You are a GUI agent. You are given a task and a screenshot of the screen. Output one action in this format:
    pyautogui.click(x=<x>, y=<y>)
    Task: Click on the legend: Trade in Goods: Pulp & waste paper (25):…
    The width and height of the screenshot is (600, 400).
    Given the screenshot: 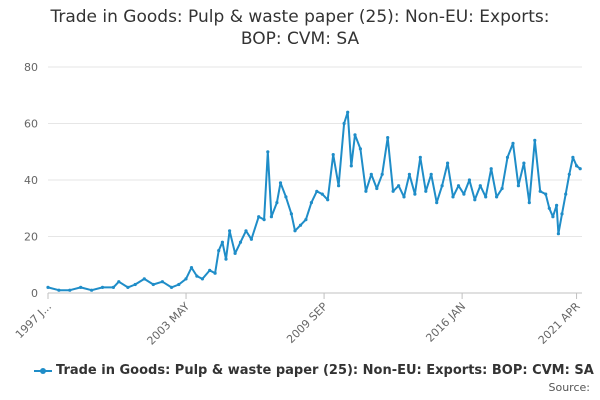 What is the action you would take?
    pyautogui.click(x=314, y=370)
    